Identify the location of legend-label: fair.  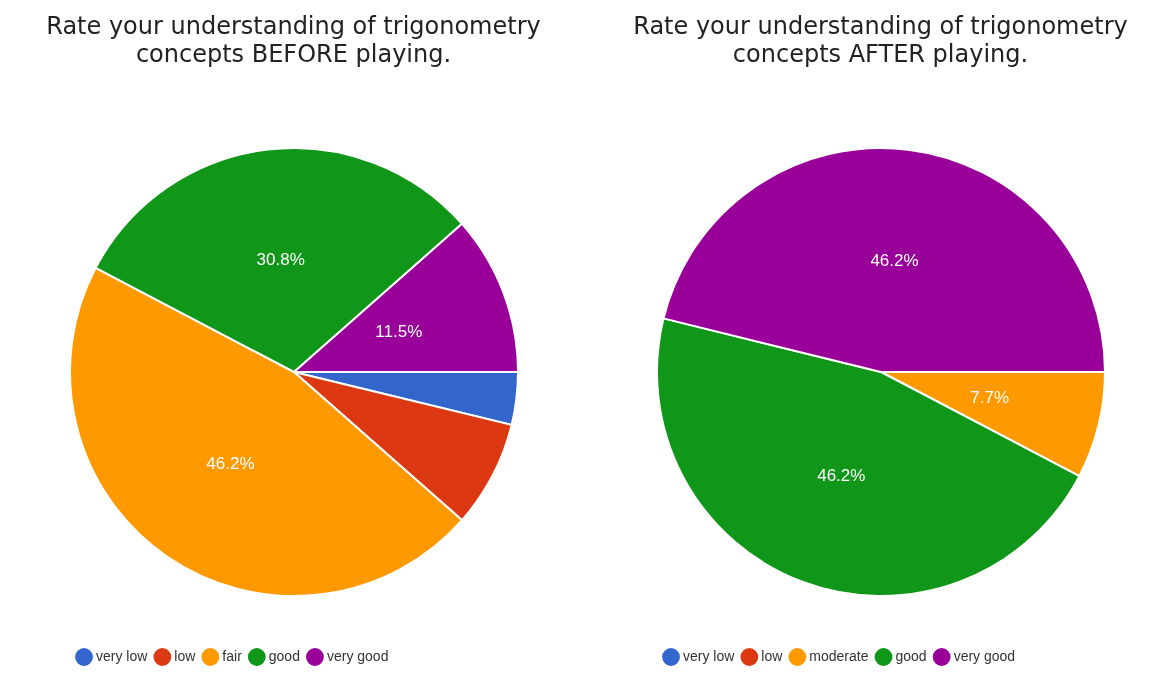
(231, 655).